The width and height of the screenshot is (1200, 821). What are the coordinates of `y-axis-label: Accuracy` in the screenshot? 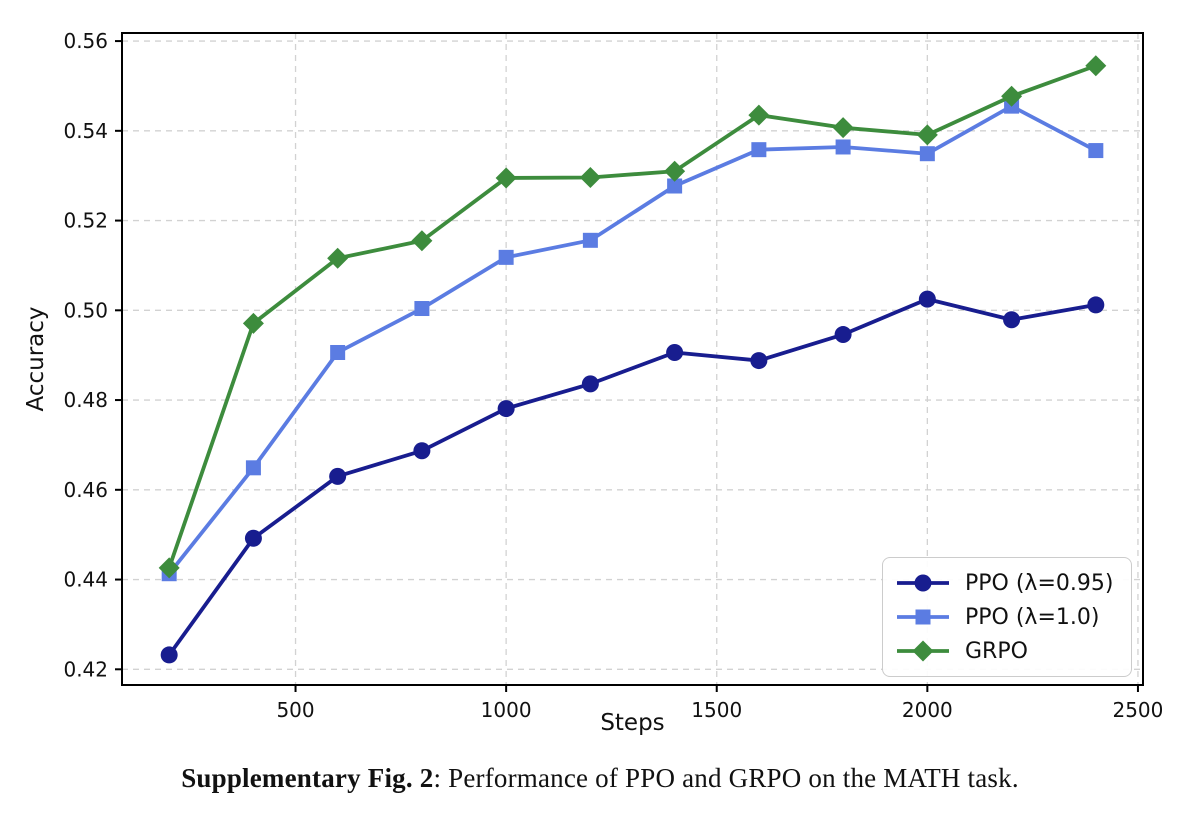 It's located at (36, 359).